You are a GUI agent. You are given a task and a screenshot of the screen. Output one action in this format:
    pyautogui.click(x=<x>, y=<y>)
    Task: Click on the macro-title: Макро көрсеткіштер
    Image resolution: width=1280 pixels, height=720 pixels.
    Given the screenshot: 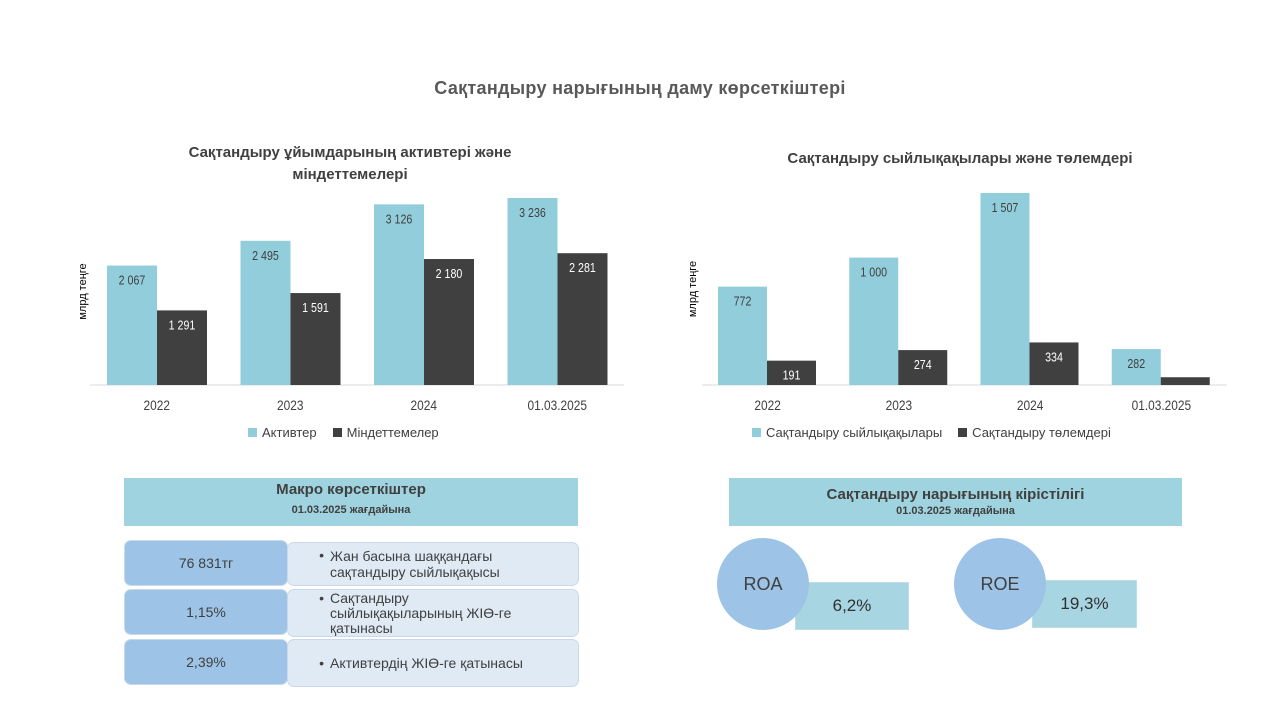 What is the action you would take?
    pyautogui.click(x=351, y=489)
    